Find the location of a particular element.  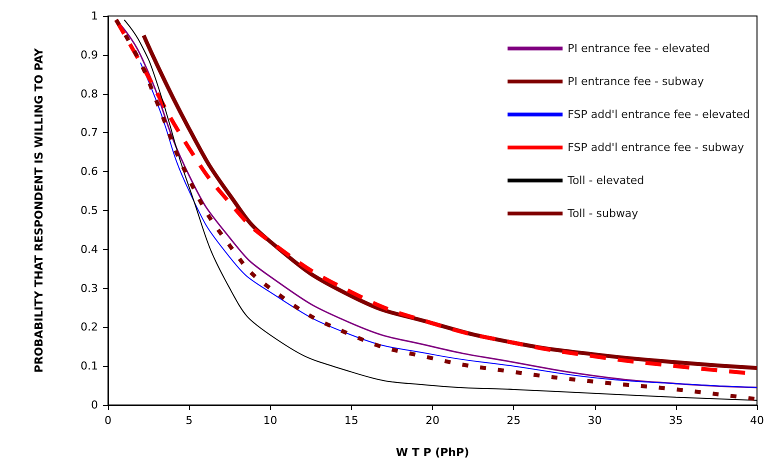

x-tick-label: 35 is located at coordinates (675, 420).